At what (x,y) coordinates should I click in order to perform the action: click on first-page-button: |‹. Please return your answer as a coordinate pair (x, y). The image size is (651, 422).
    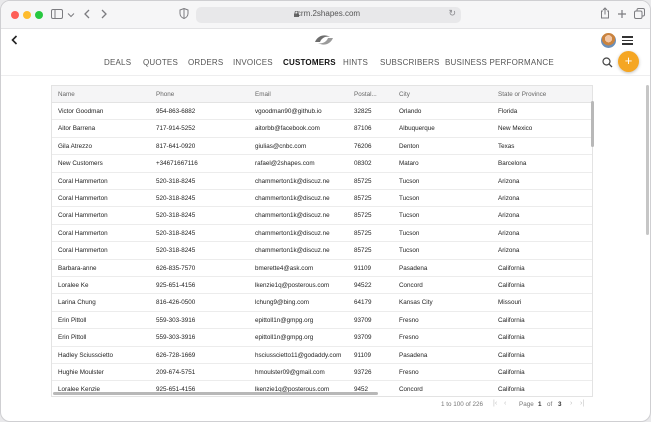
    Looking at the image, I should click on (495, 403).